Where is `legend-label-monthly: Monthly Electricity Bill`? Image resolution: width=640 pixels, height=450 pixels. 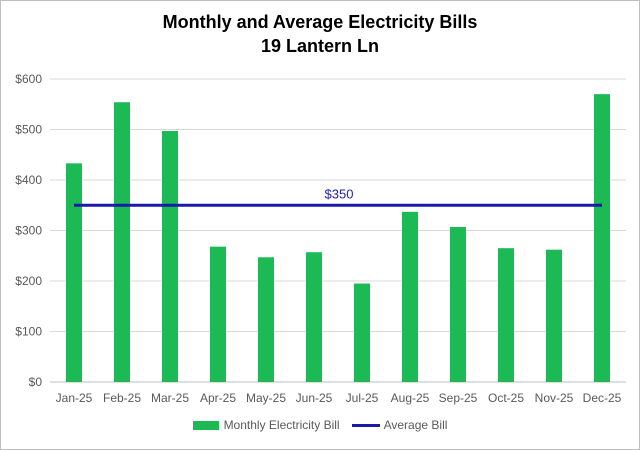
legend-label-monthly: Monthly Electricity Bill is located at coordinates (281, 425).